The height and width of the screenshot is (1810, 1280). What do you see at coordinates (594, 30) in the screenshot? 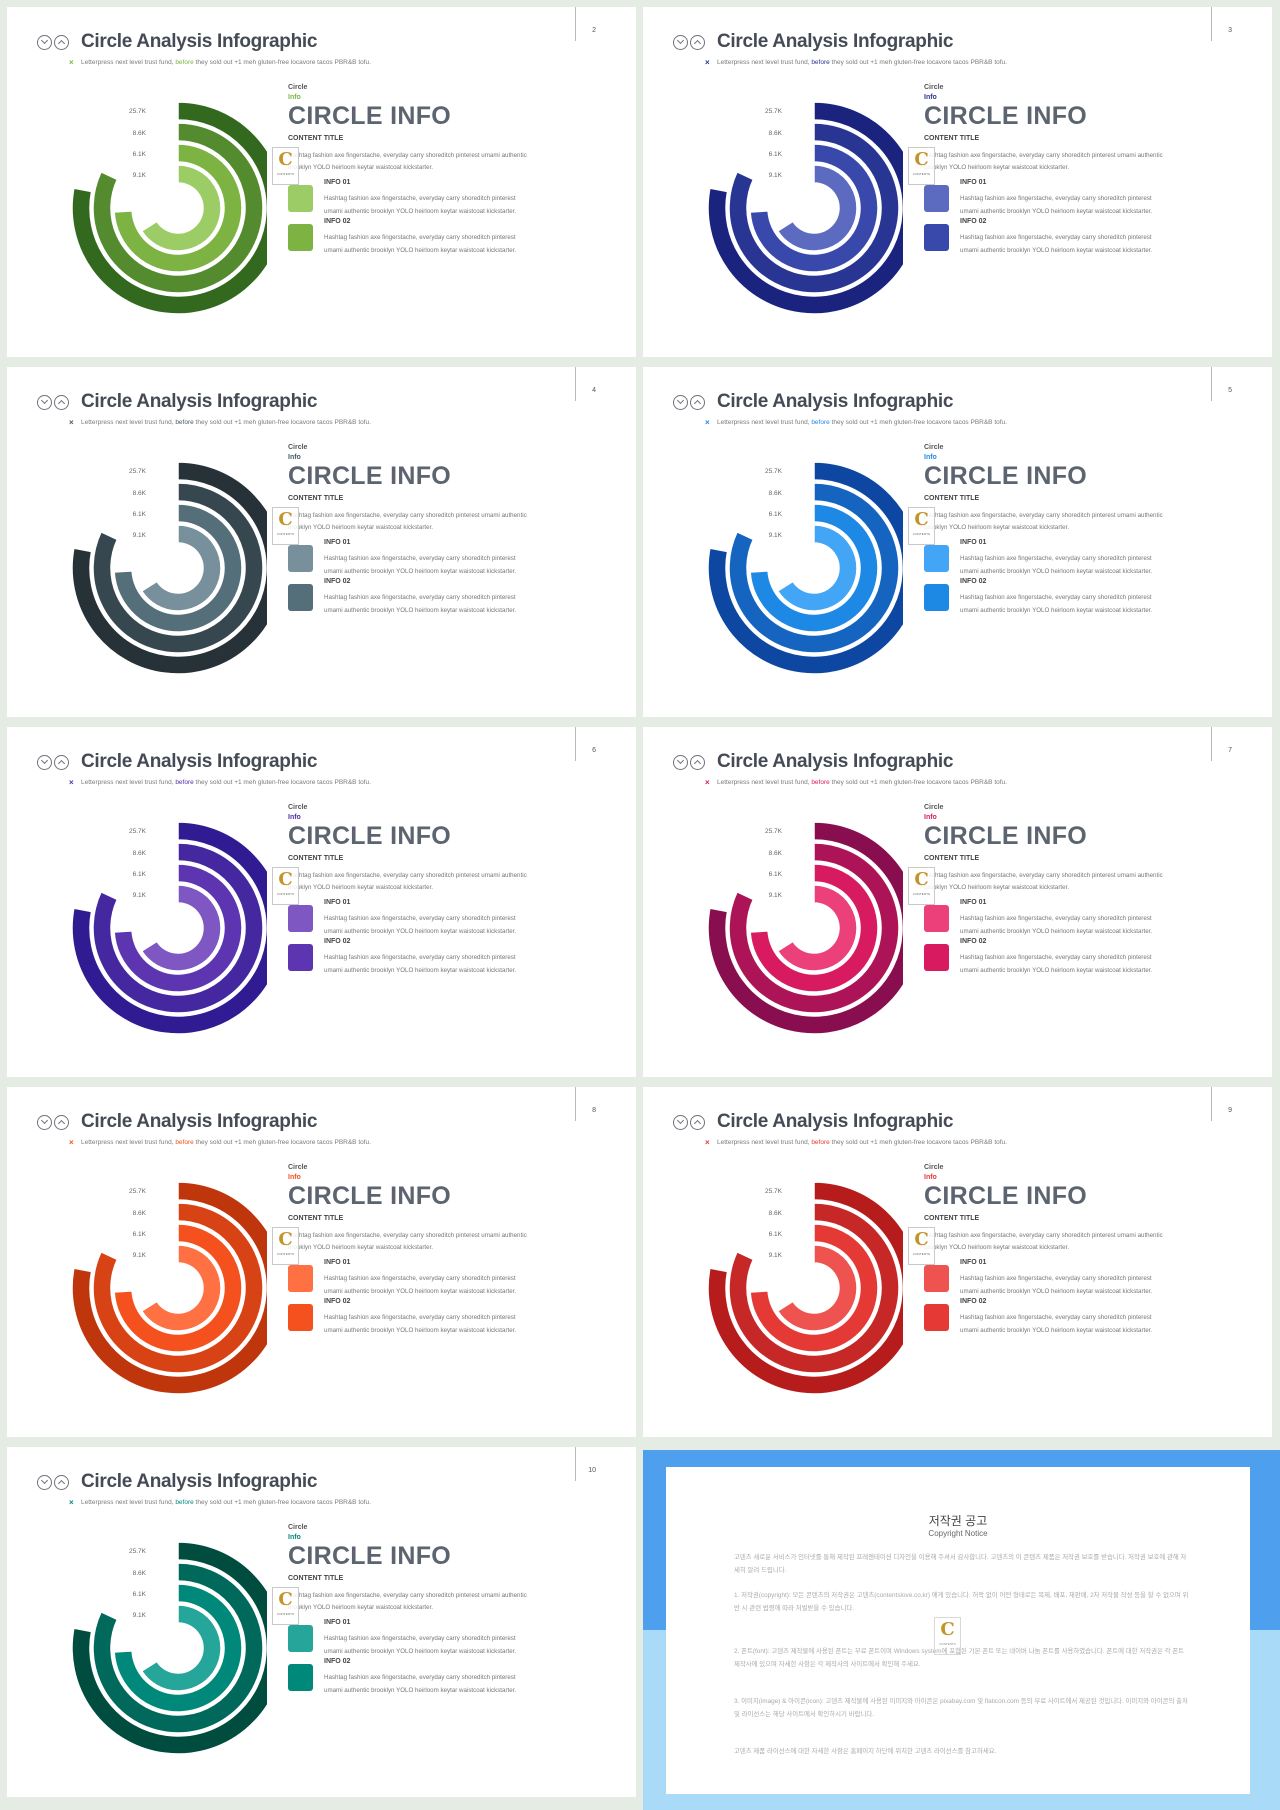
I see `page-number: 2` at bounding box center [594, 30].